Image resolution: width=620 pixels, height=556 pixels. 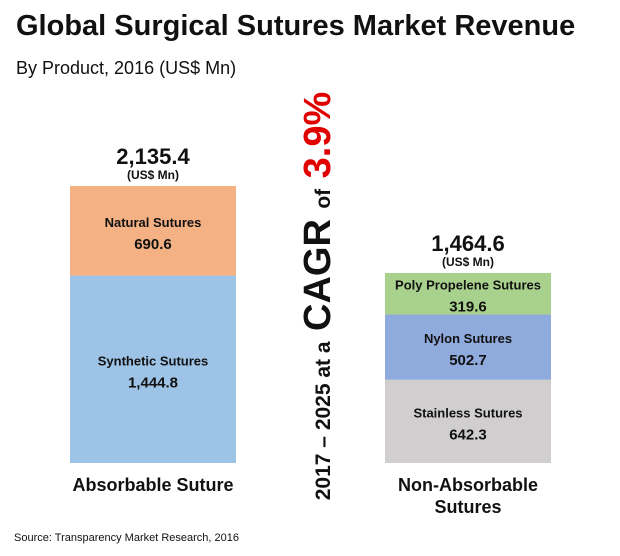 I want to click on segment-name-label: Nylon Sutures, so click(x=468, y=338).